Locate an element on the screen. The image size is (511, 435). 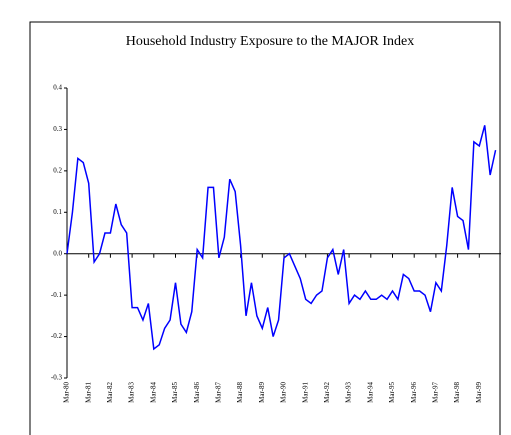
y-tick-label: -0.1 is located at coordinates (57, 295).